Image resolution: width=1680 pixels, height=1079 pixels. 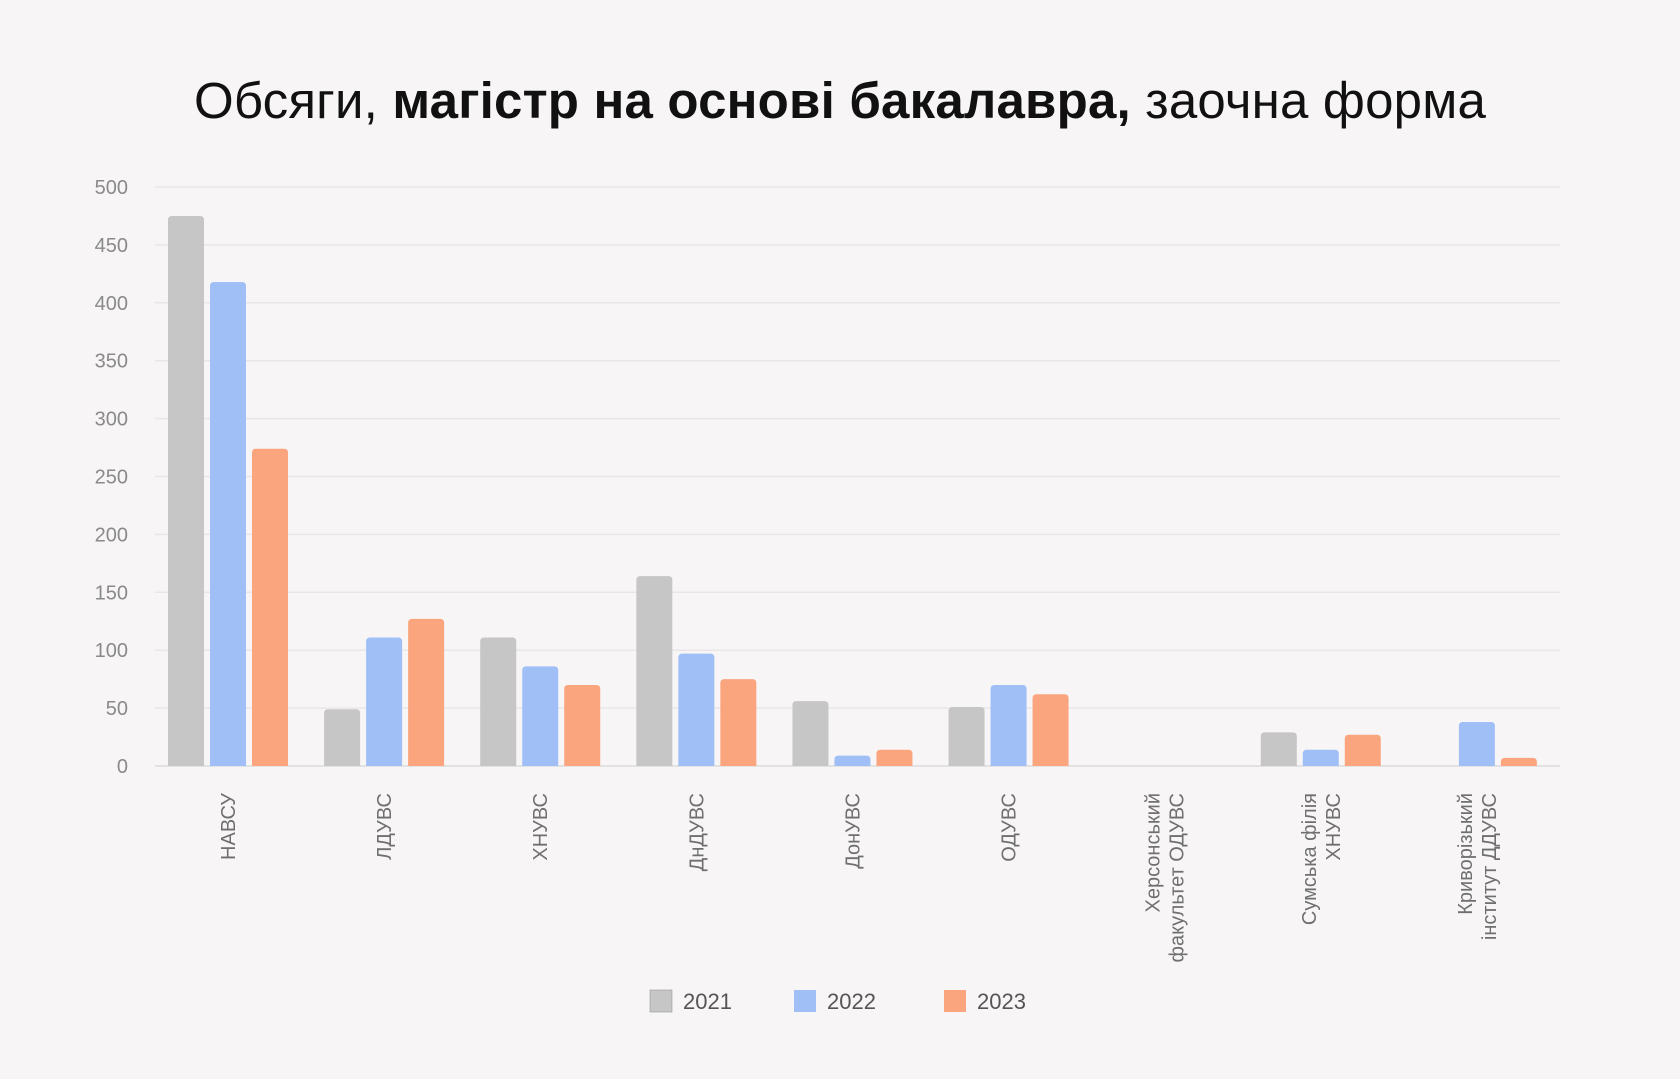 I want to click on y-tick-label: 200, so click(x=111, y=535).